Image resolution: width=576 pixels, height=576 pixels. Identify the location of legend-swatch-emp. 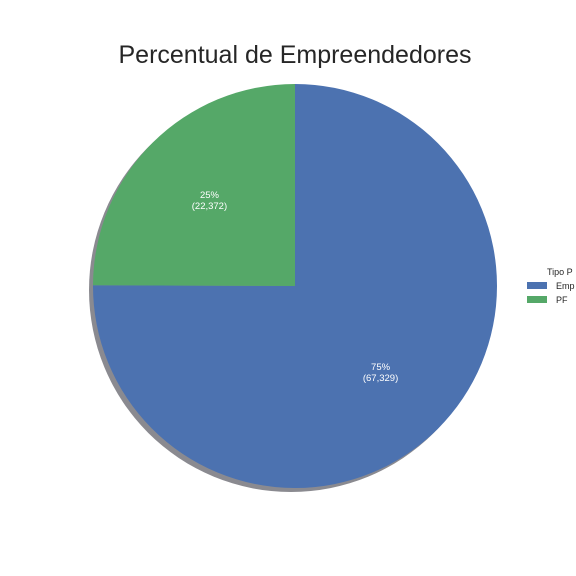
(537, 285).